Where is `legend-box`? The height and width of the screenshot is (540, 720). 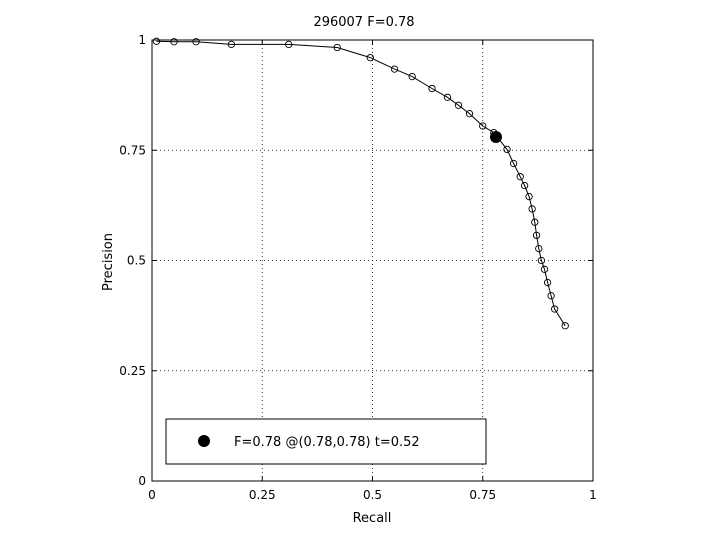 legend-box is located at coordinates (326, 441).